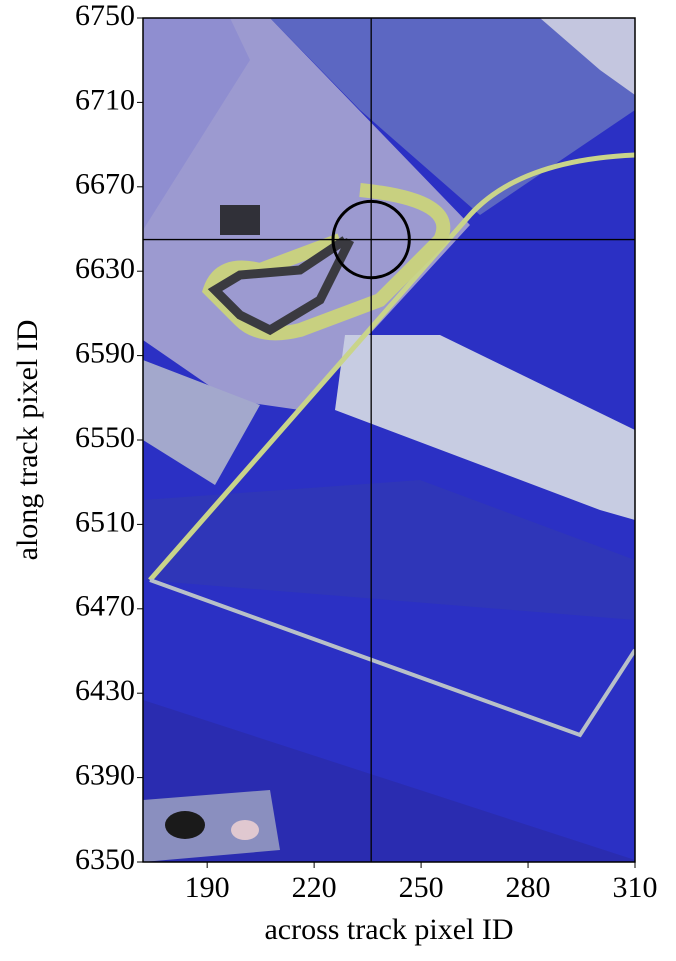 This screenshot has width=676, height=961. What do you see at coordinates (528, 887) in the screenshot?
I see `x-tick-label: 280` at bounding box center [528, 887].